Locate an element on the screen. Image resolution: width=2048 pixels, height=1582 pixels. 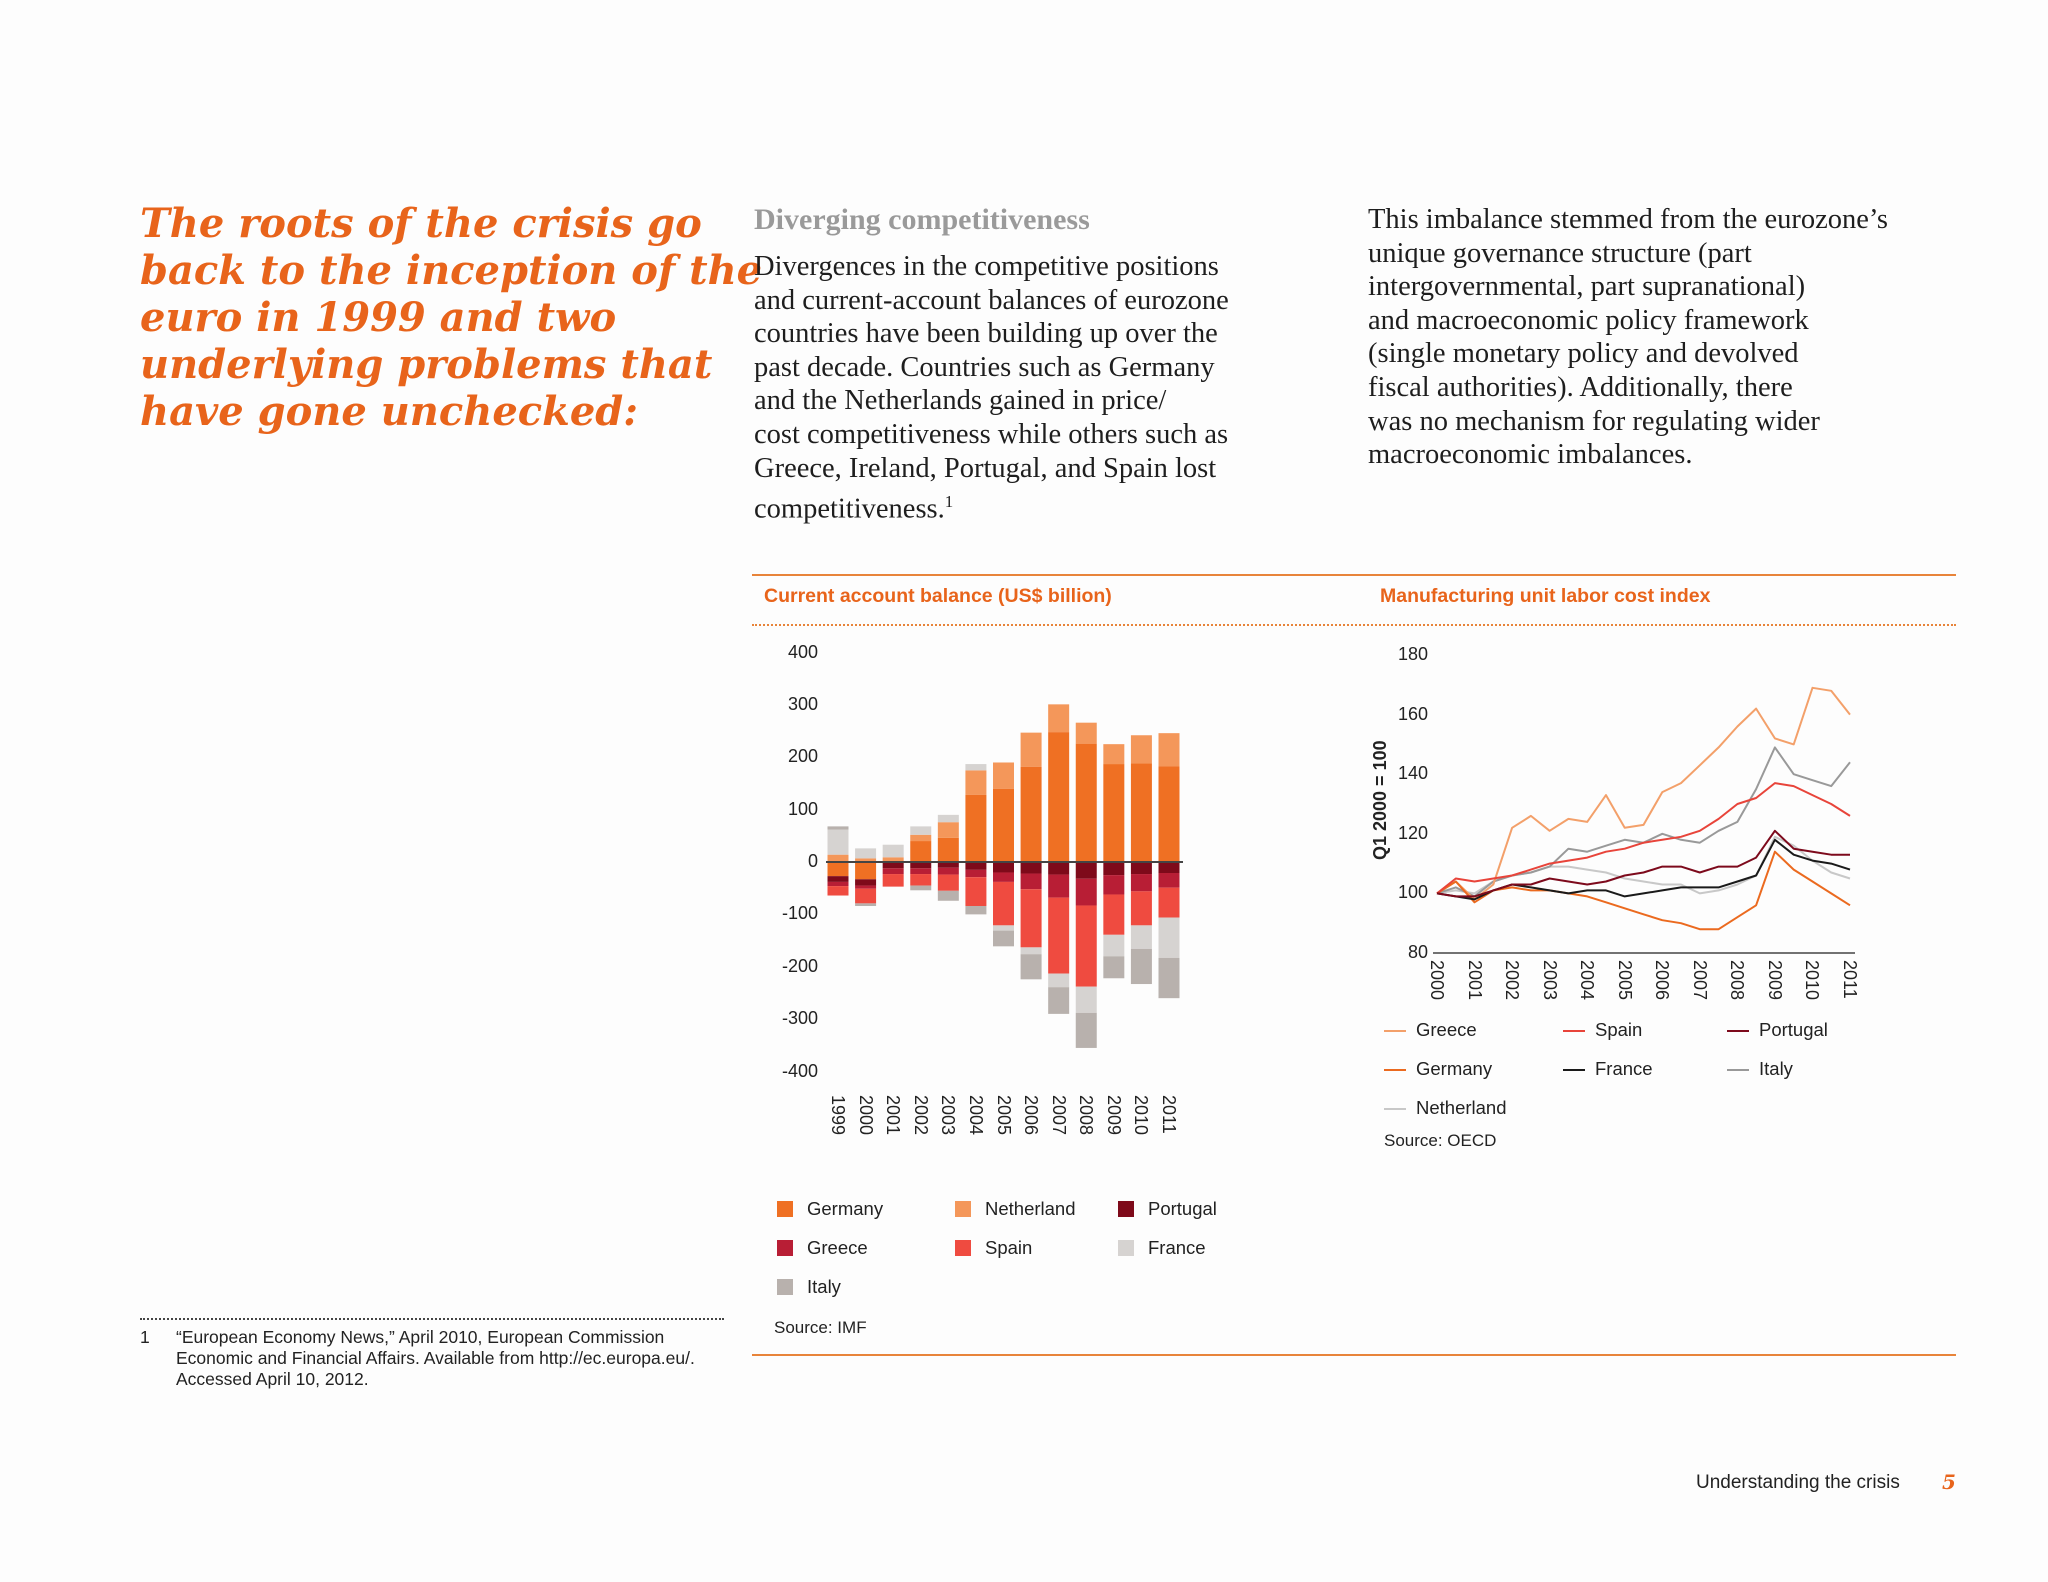
bar-segment-italy-2009 is located at coordinates (1114, 967).